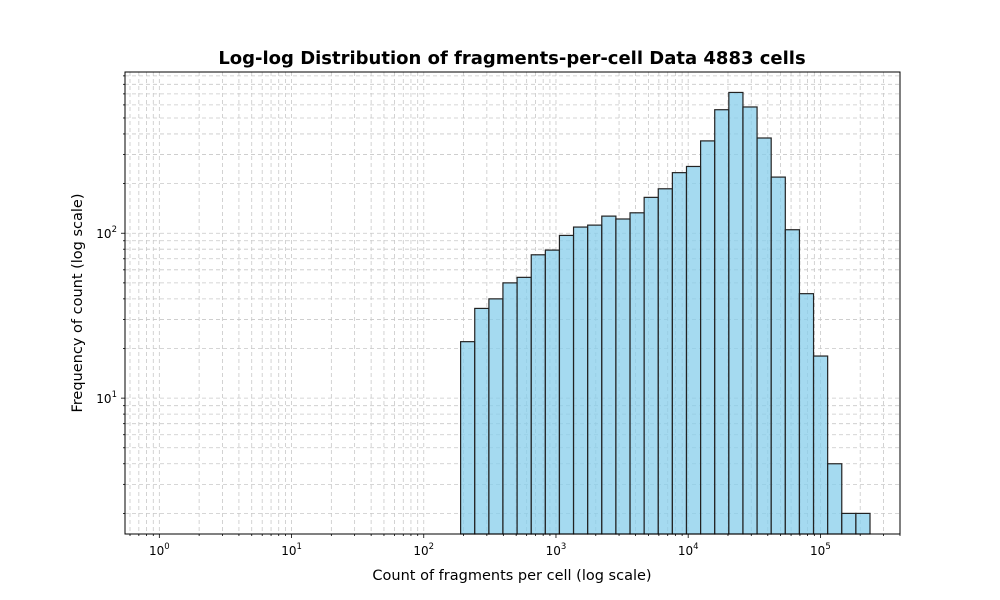 Image resolution: width=1000 pixels, height=600 pixels. I want to click on x-tick-label: 10⁴, so click(688, 550).